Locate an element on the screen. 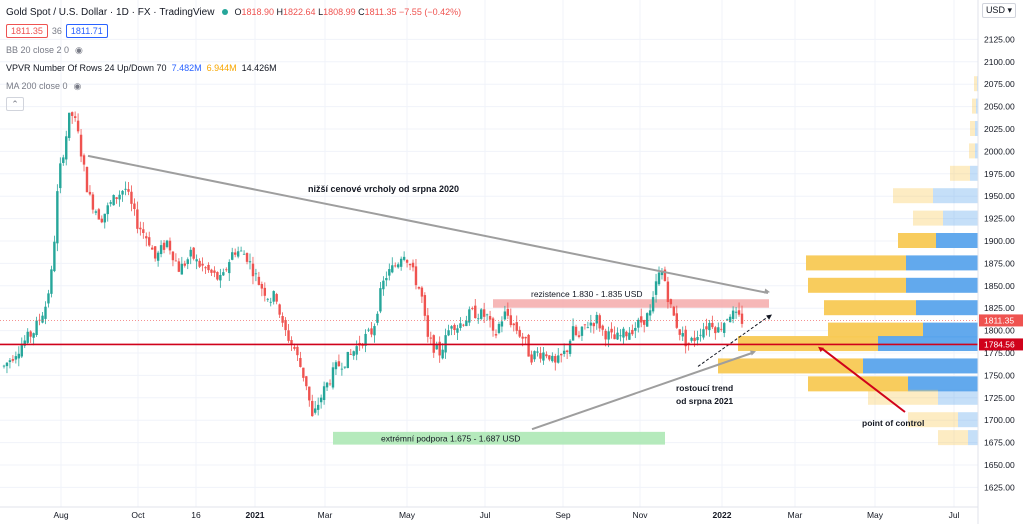 The image size is (1024, 524). chevron-up-icon: ⌃ is located at coordinates (15, 104).